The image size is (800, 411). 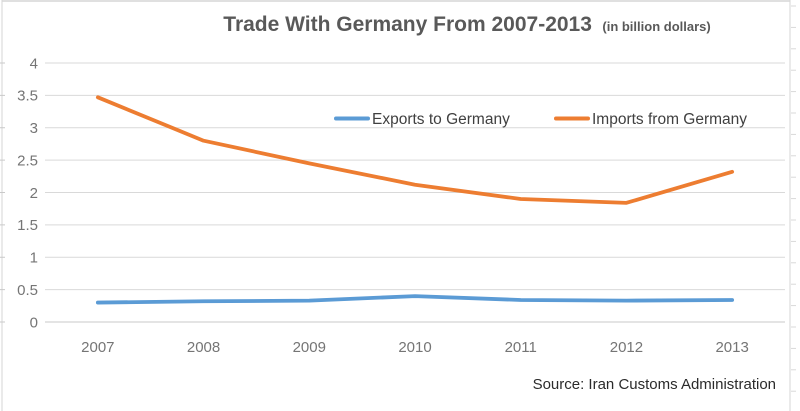 What do you see at coordinates (521, 347) in the screenshot?
I see `x-tick-label: 2011` at bounding box center [521, 347].